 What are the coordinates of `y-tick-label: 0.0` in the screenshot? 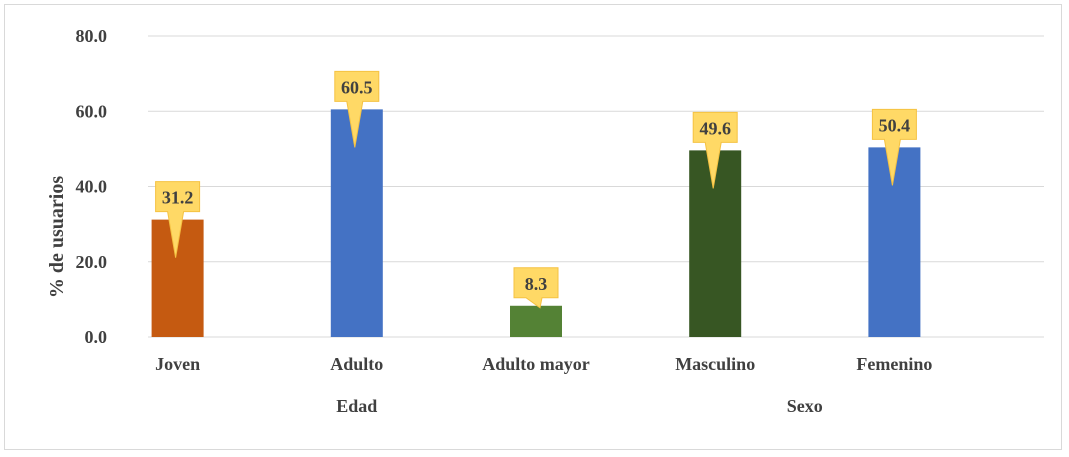 It's located at (96, 337).